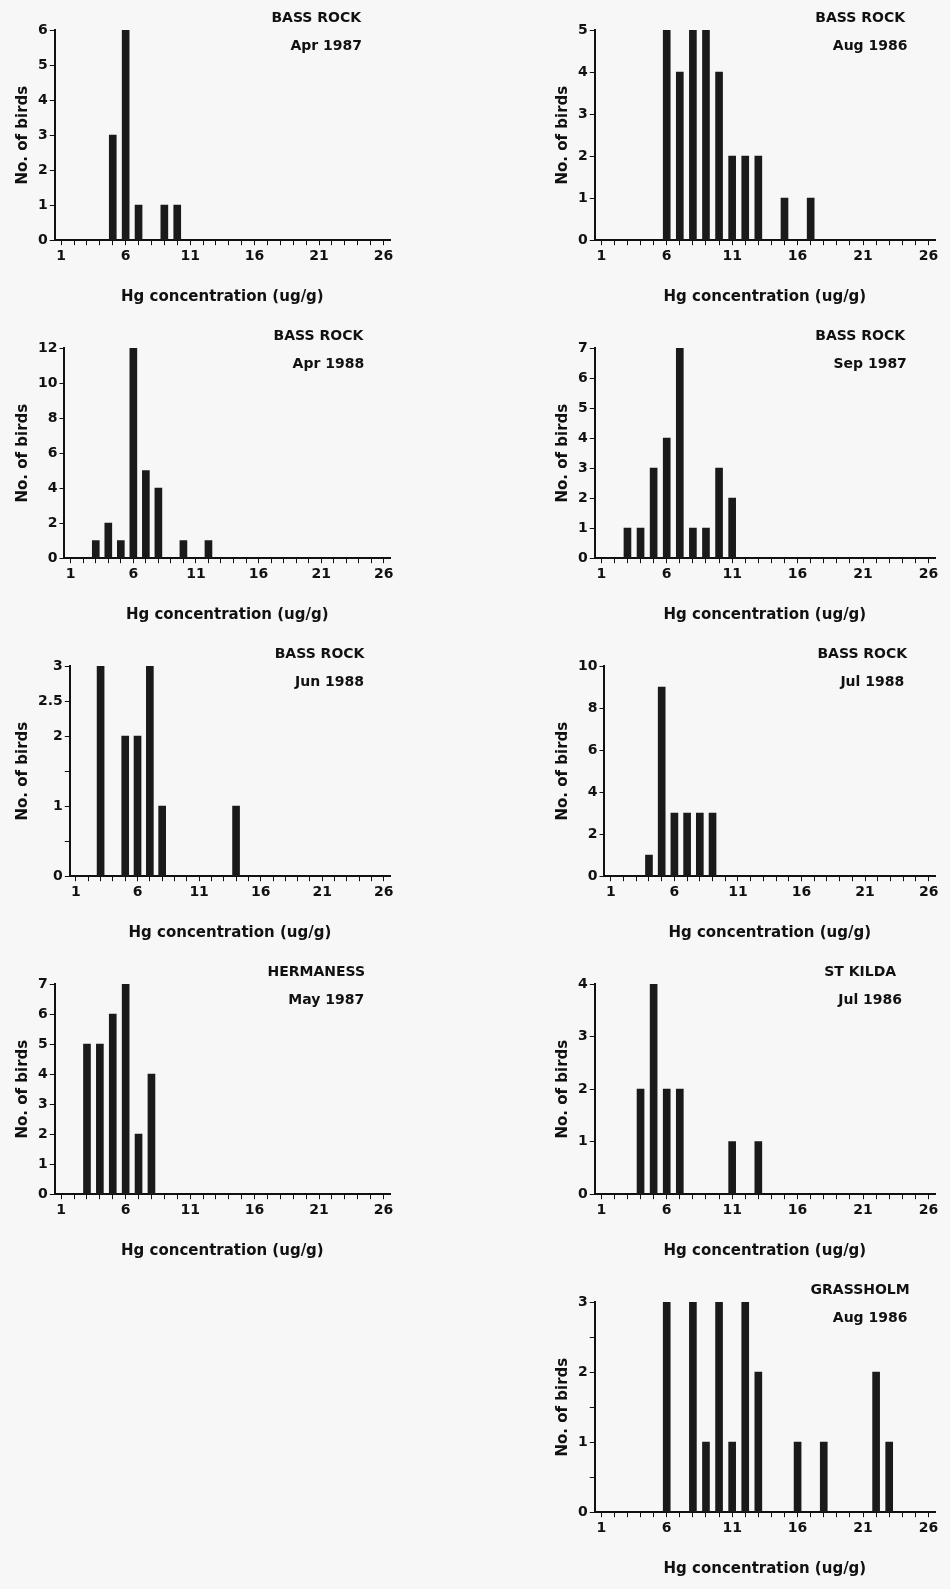  Describe the element at coordinates (326, 44) in the screenshot. I see `text: Apr 1987` at that location.